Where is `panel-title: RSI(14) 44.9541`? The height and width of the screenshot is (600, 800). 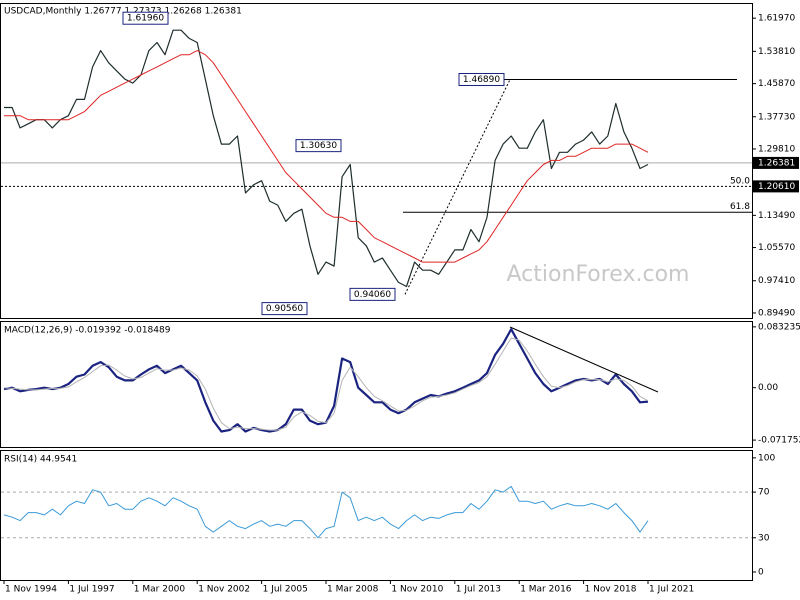
panel-title: RSI(14) 44.9541 is located at coordinates (40, 460).